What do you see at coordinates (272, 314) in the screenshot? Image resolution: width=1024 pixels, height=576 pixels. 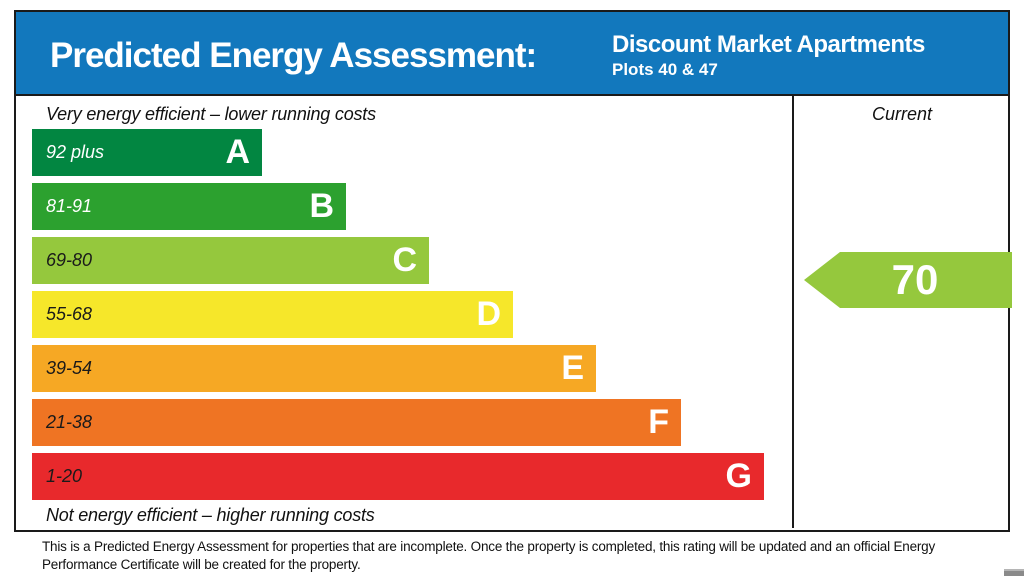 I see `band-d: 55-68 D` at bounding box center [272, 314].